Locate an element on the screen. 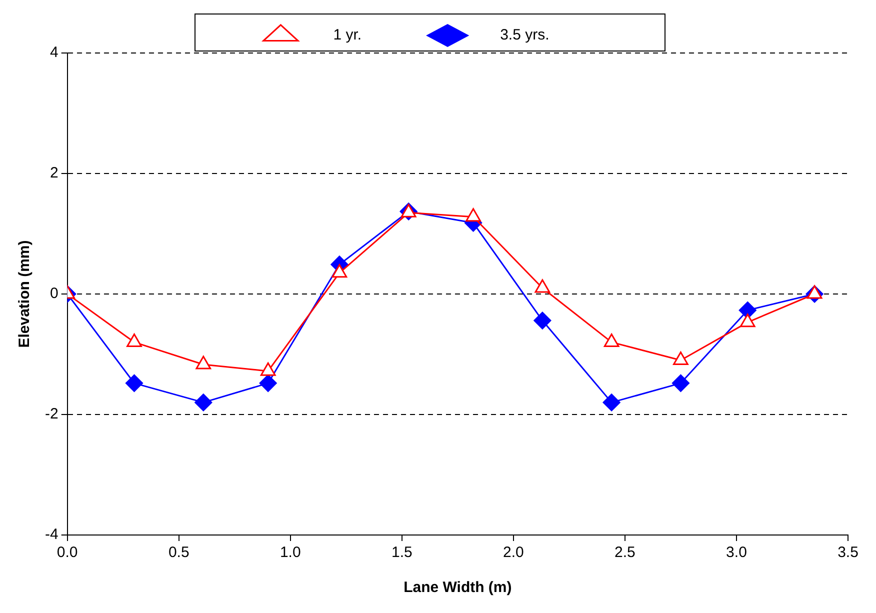  x-tick-label: 2.5 is located at coordinates (625, 553).